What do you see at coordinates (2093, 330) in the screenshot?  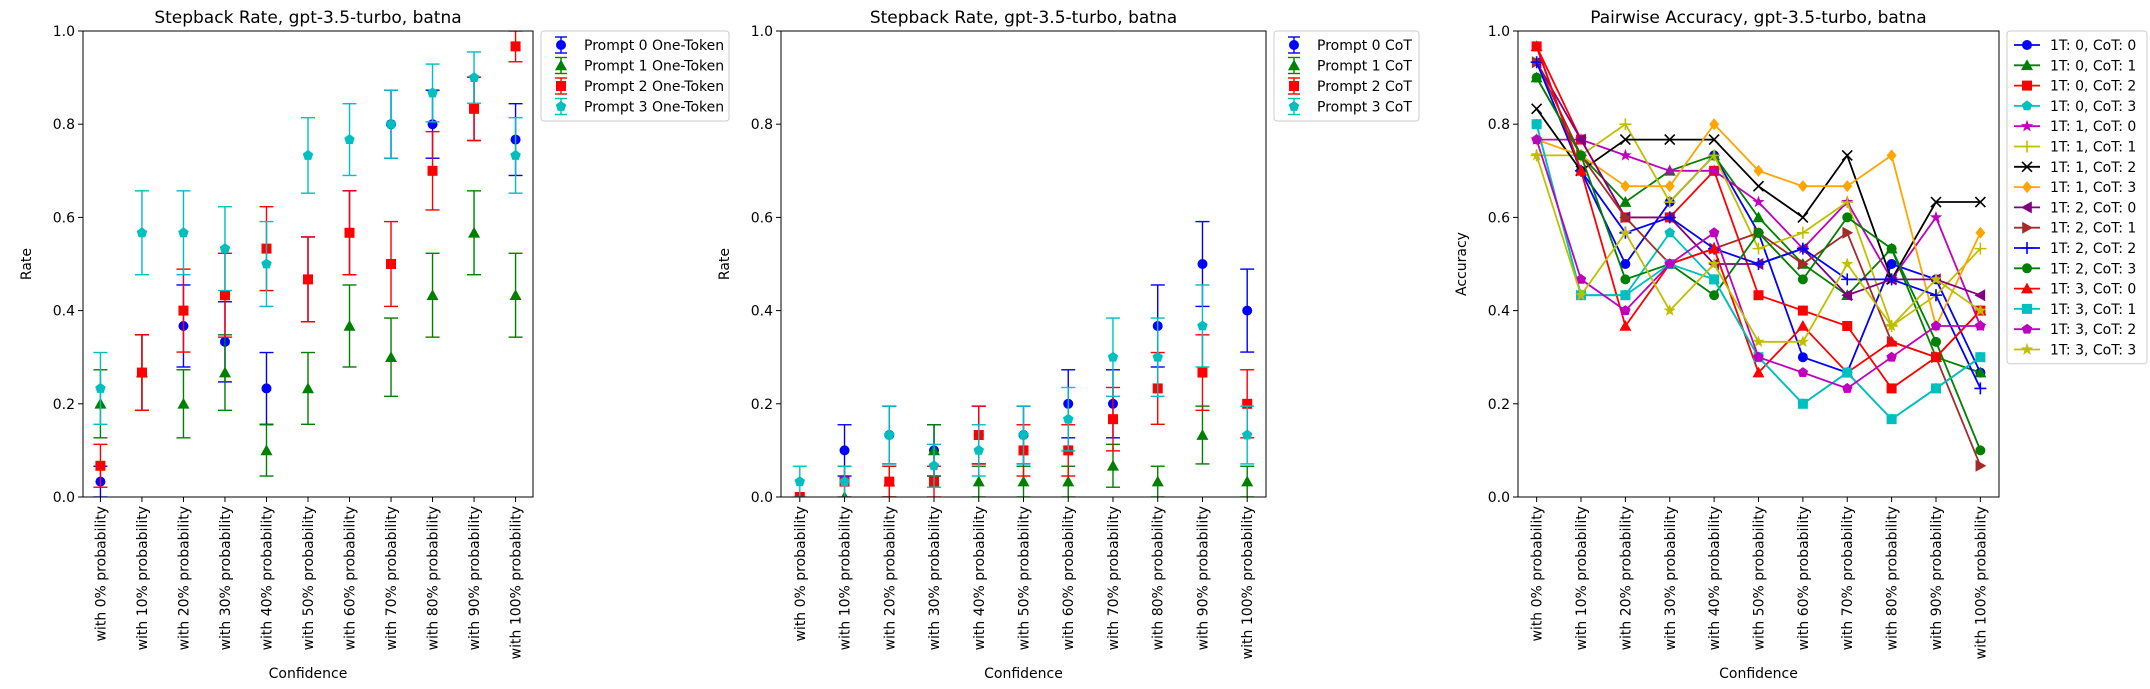 I see `legend-label: 1T: 3, CoT: 2` at bounding box center [2093, 330].